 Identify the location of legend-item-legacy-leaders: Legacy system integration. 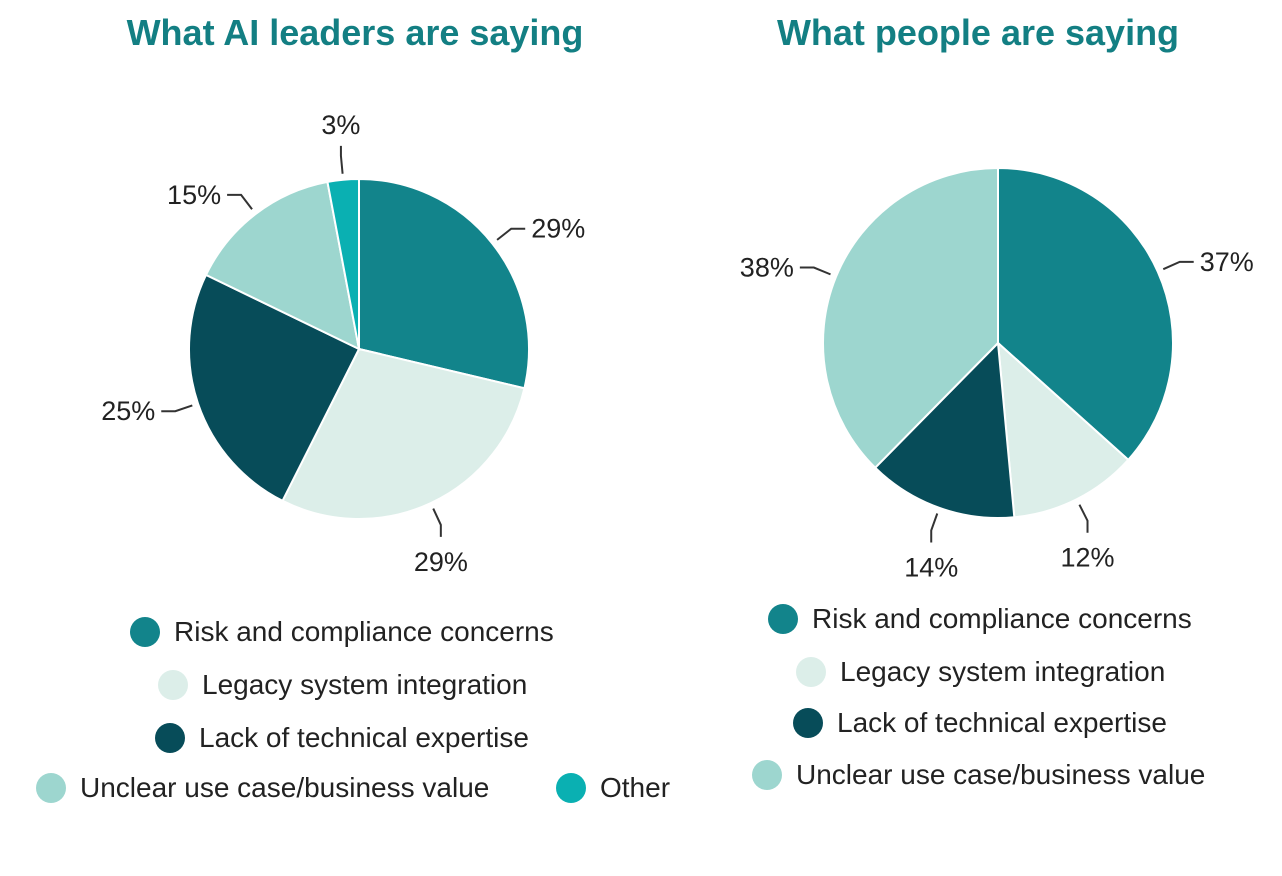
(342, 685).